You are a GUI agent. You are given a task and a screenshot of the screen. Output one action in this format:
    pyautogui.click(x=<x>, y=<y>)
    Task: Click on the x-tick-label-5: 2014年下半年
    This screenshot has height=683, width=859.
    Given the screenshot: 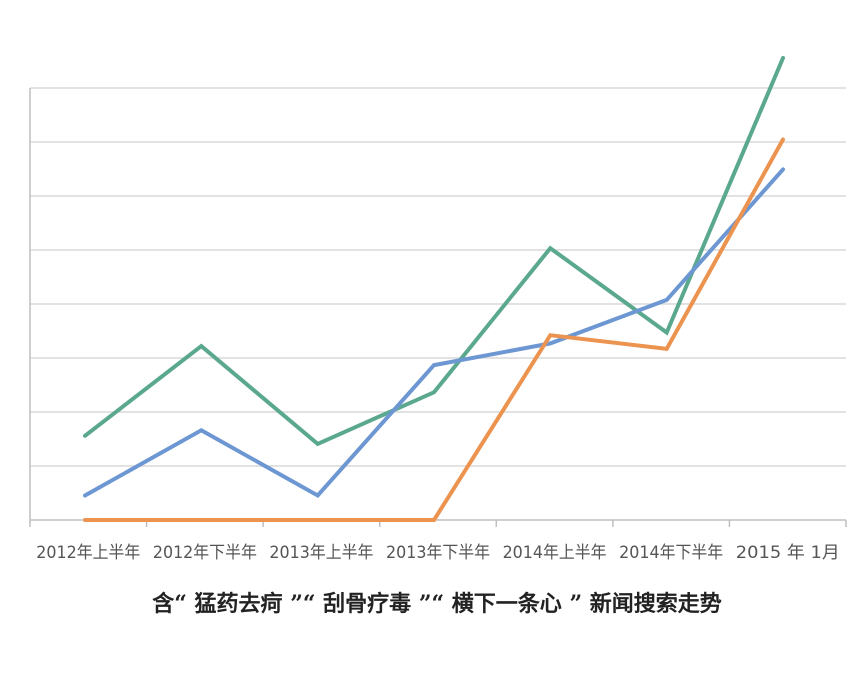 What is the action you would take?
    pyautogui.click(x=671, y=553)
    